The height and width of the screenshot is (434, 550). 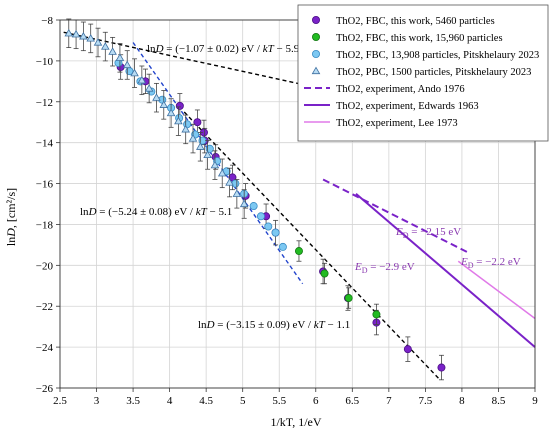 What do you see at coordinates (407, 106) in the screenshot?
I see `legend-label: ThO2, experiment, Edwards 1963` at bounding box center [407, 106].